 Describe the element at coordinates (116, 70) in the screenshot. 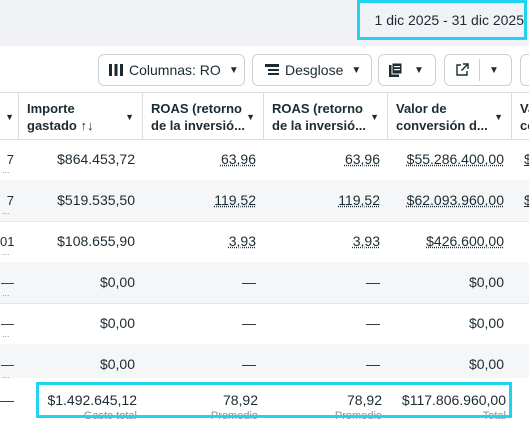

I see `columns-icon` at that location.